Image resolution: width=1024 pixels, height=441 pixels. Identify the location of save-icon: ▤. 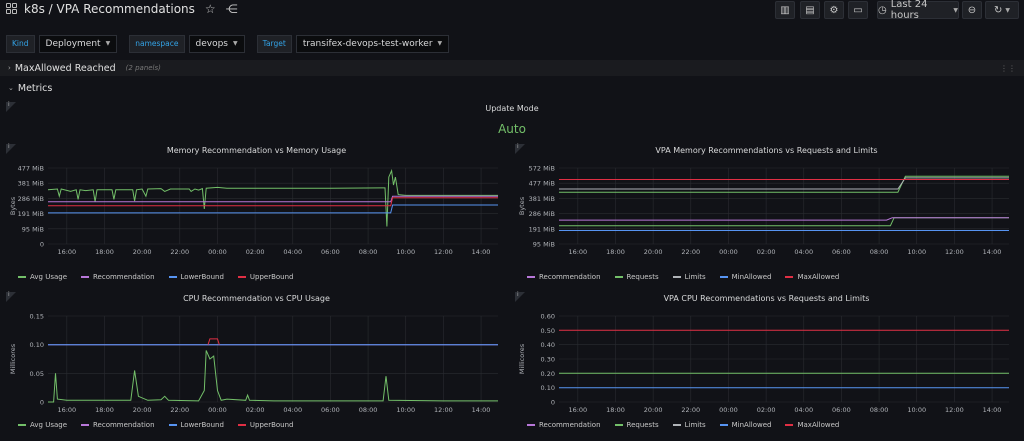
(810, 10).